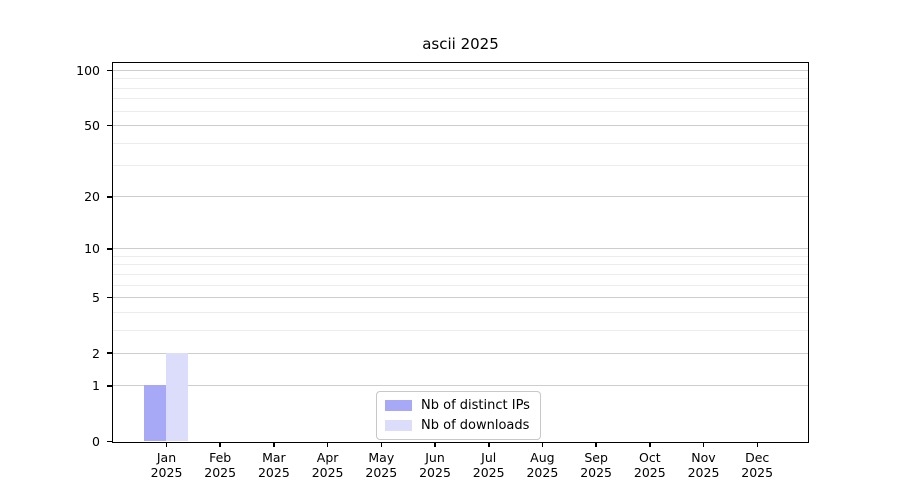 The height and width of the screenshot is (500, 900). I want to click on x-tick-label: Aug 2025, so click(542, 465).